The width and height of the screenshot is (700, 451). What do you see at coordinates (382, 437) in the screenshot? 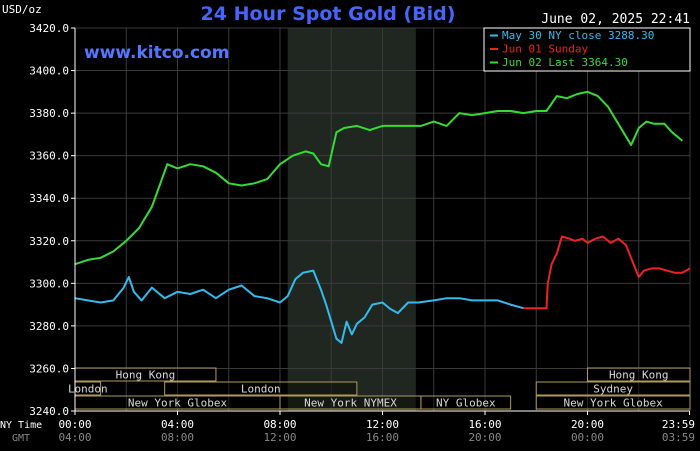
I see `x-tick-label-gmt: 16:00` at bounding box center [382, 437].